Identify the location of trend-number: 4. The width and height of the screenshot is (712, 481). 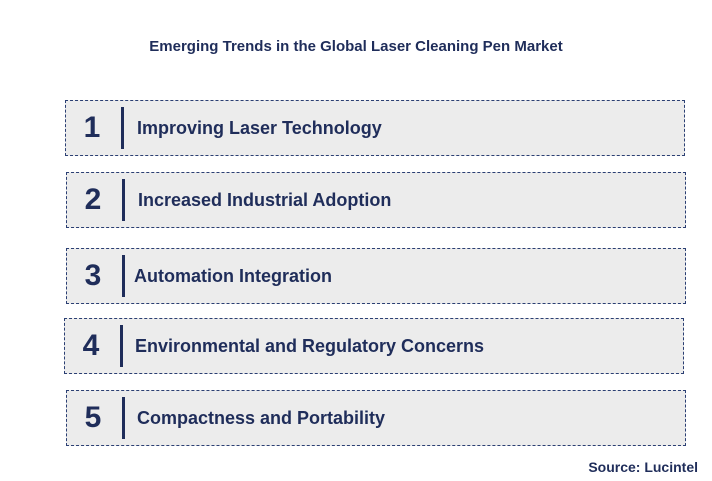
(91, 345).